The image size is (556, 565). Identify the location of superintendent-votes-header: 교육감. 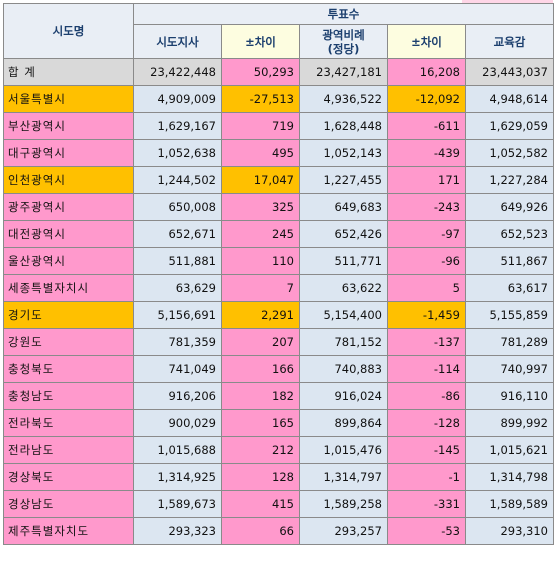
(509, 41).